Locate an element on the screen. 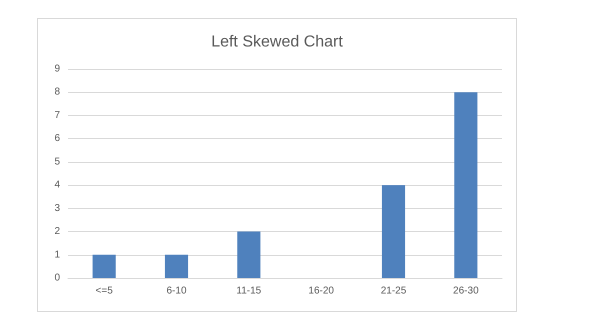 This screenshot has width=601, height=329. y-tick-label: 8 is located at coordinates (57, 92).